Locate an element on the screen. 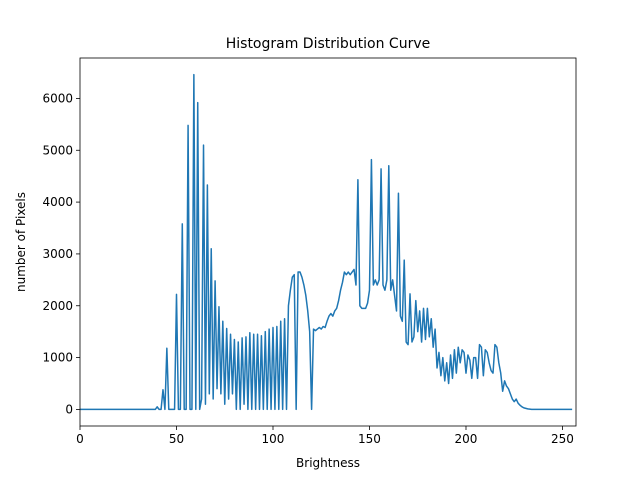 The height and width of the screenshot is (480, 640). x-axis-label: Brightness is located at coordinates (328, 463).